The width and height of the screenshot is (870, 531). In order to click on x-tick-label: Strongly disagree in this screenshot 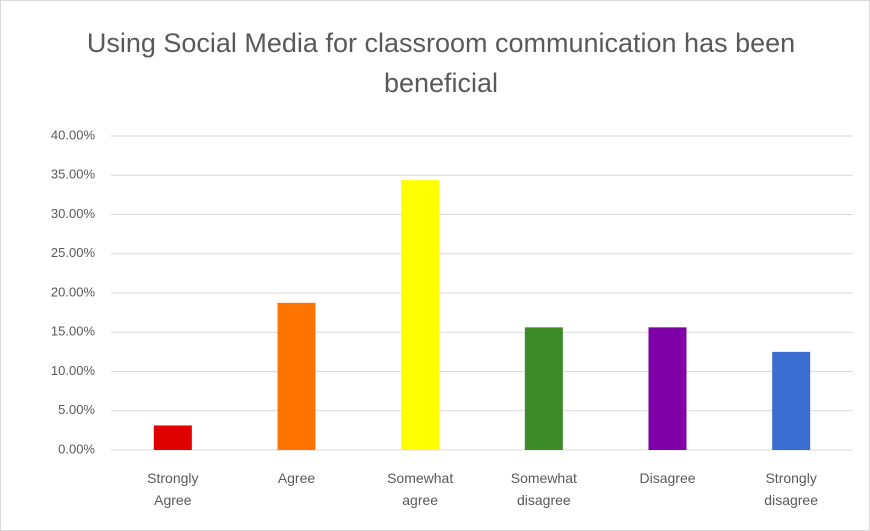, I will do `click(791, 489)`.